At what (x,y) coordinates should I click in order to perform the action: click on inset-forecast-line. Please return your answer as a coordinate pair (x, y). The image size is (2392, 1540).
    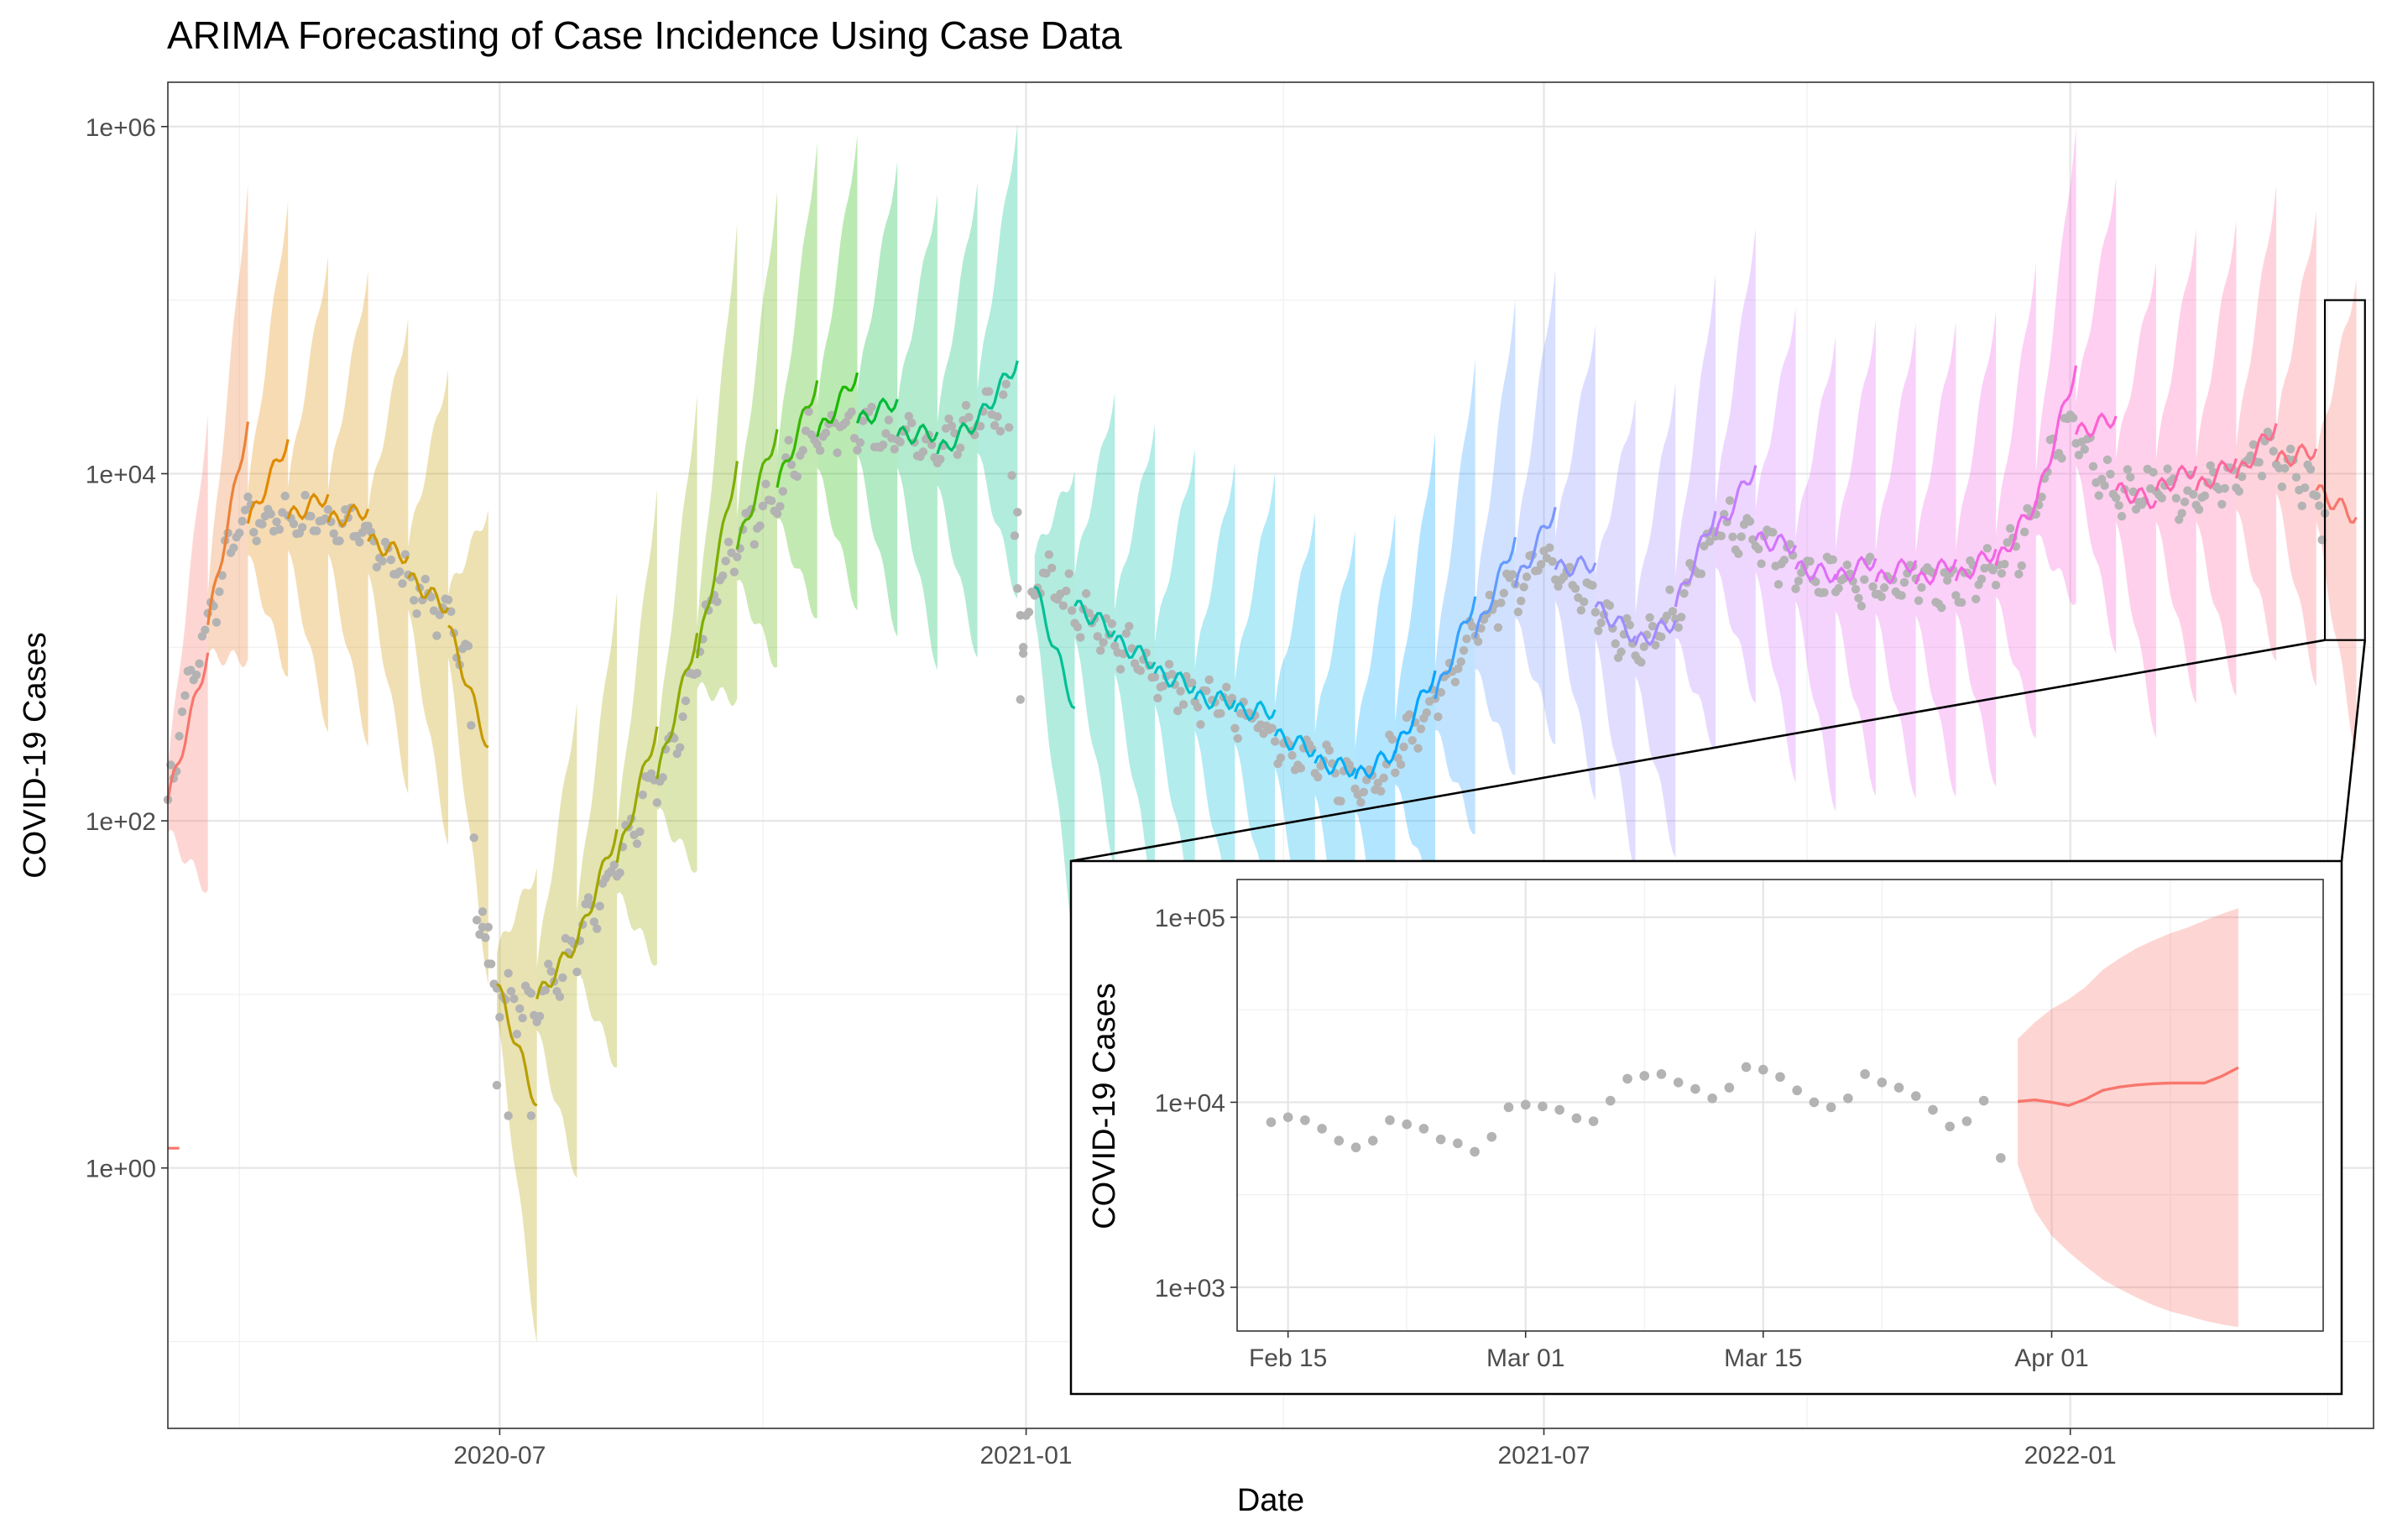
    Looking at the image, I should click on (2128, 1087).